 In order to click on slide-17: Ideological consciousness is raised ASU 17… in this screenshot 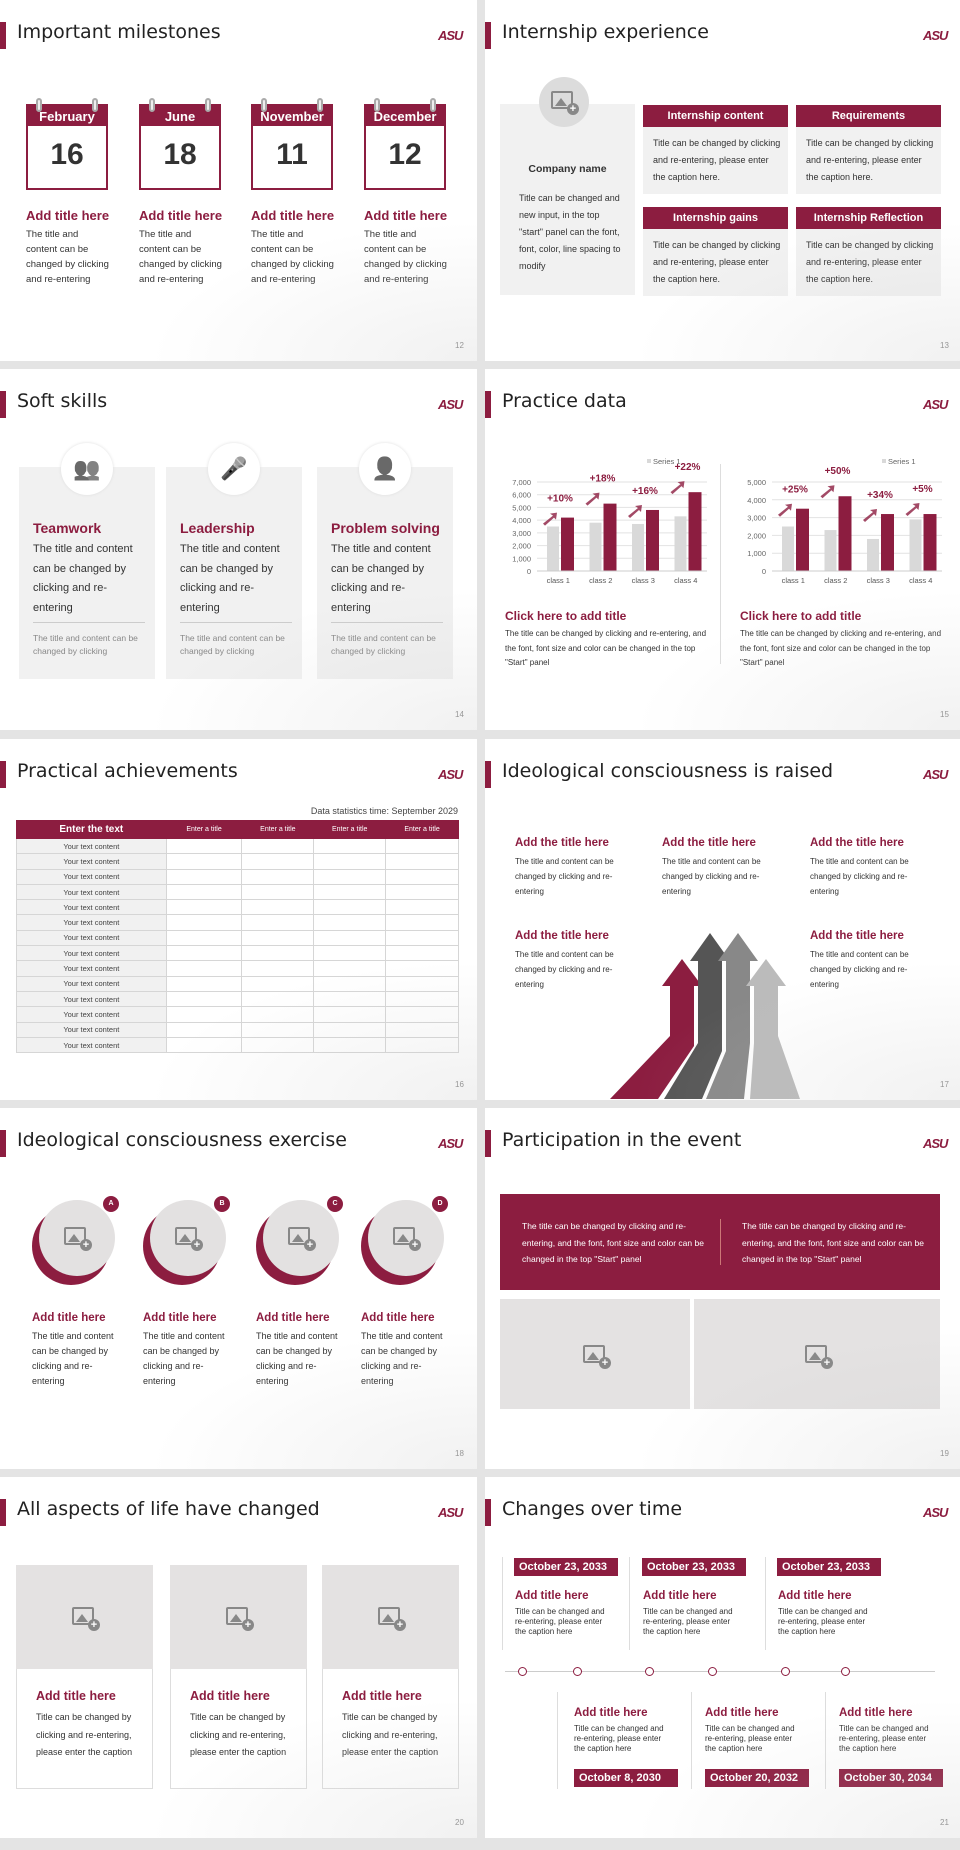, I will do `click(722, 919)`.